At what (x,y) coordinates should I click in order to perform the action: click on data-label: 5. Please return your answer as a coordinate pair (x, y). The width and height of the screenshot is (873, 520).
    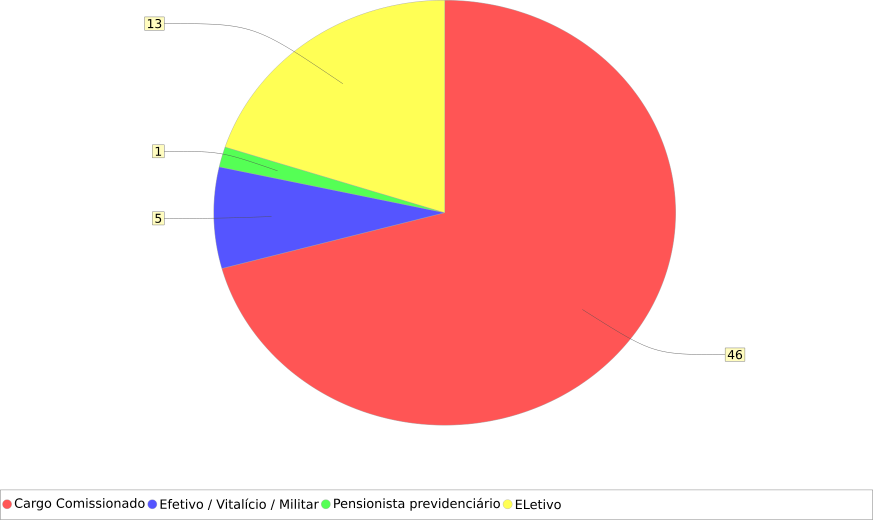
    Looking at the image, I should click on (158, 218).